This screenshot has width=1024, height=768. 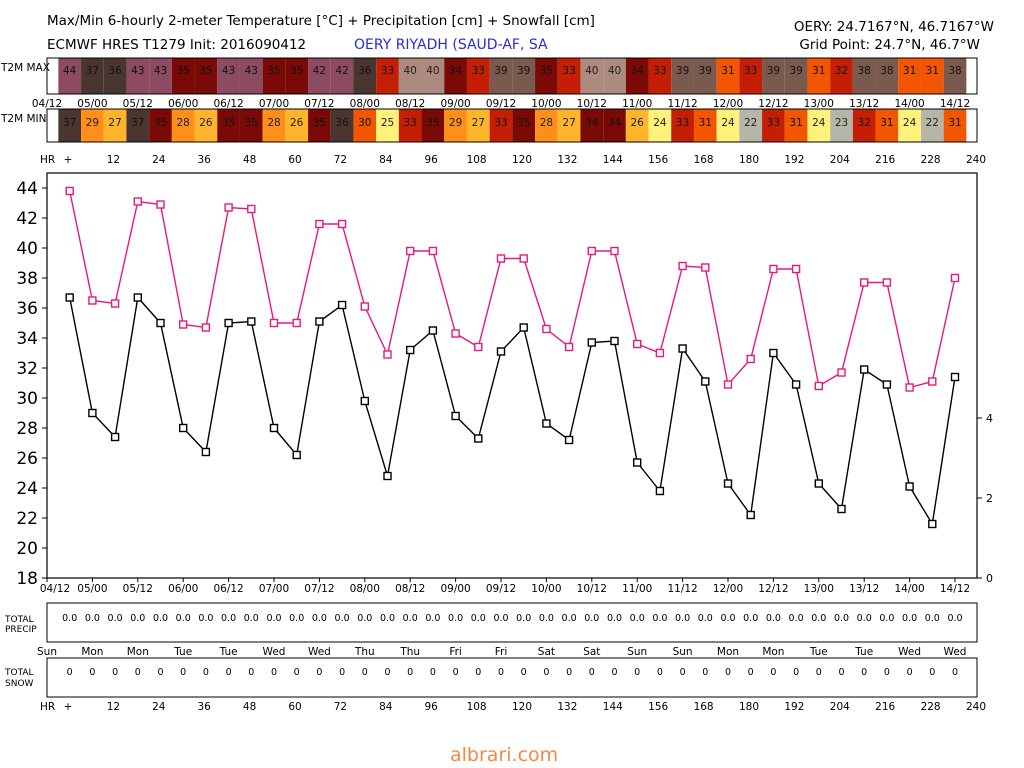 I want to click on x-date-tick-label: 06/00, so click(x=183, y=589).